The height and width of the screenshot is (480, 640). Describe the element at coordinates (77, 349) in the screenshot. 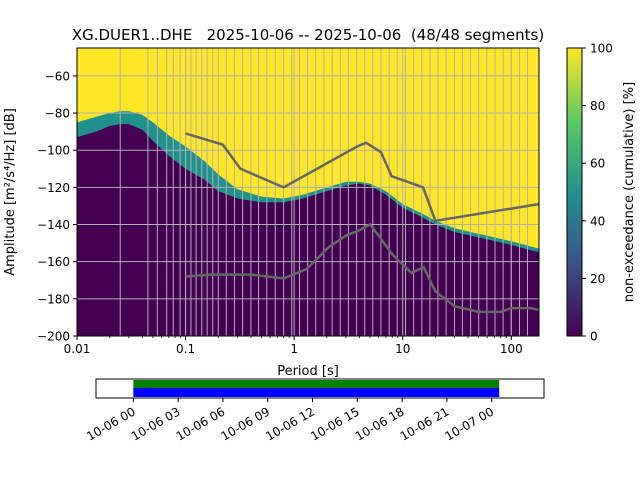

I see `x-tick-label: 0.01` at that location.